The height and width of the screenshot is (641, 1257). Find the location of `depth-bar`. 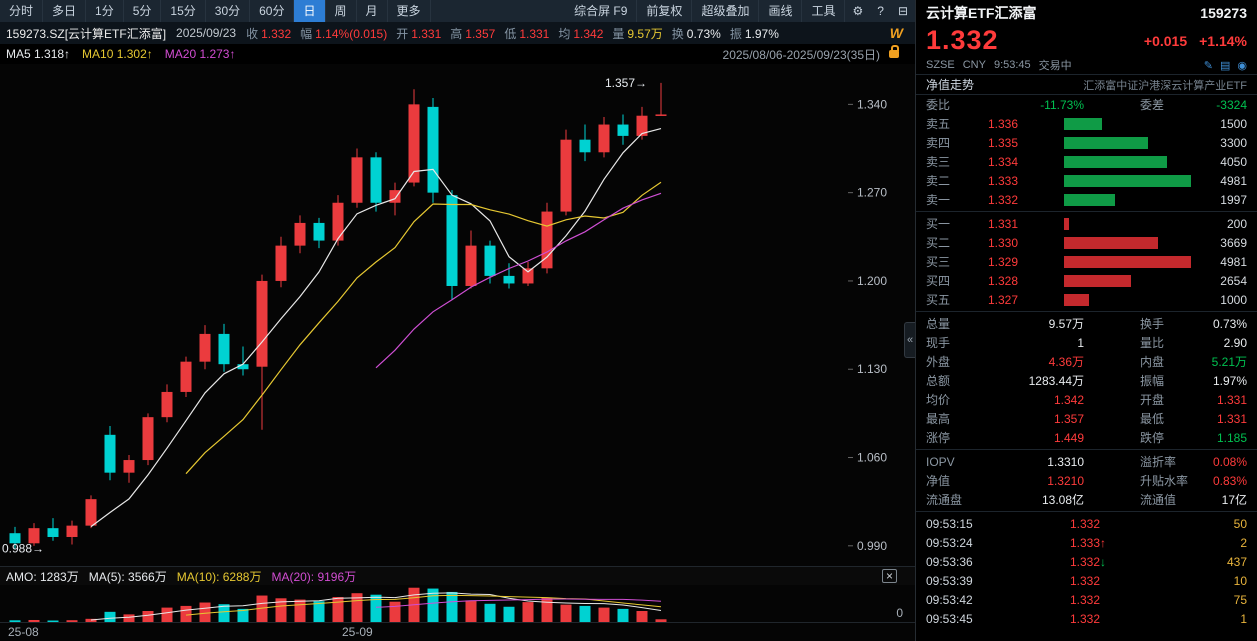

depth-bar is located at coordinates (1127, 299).